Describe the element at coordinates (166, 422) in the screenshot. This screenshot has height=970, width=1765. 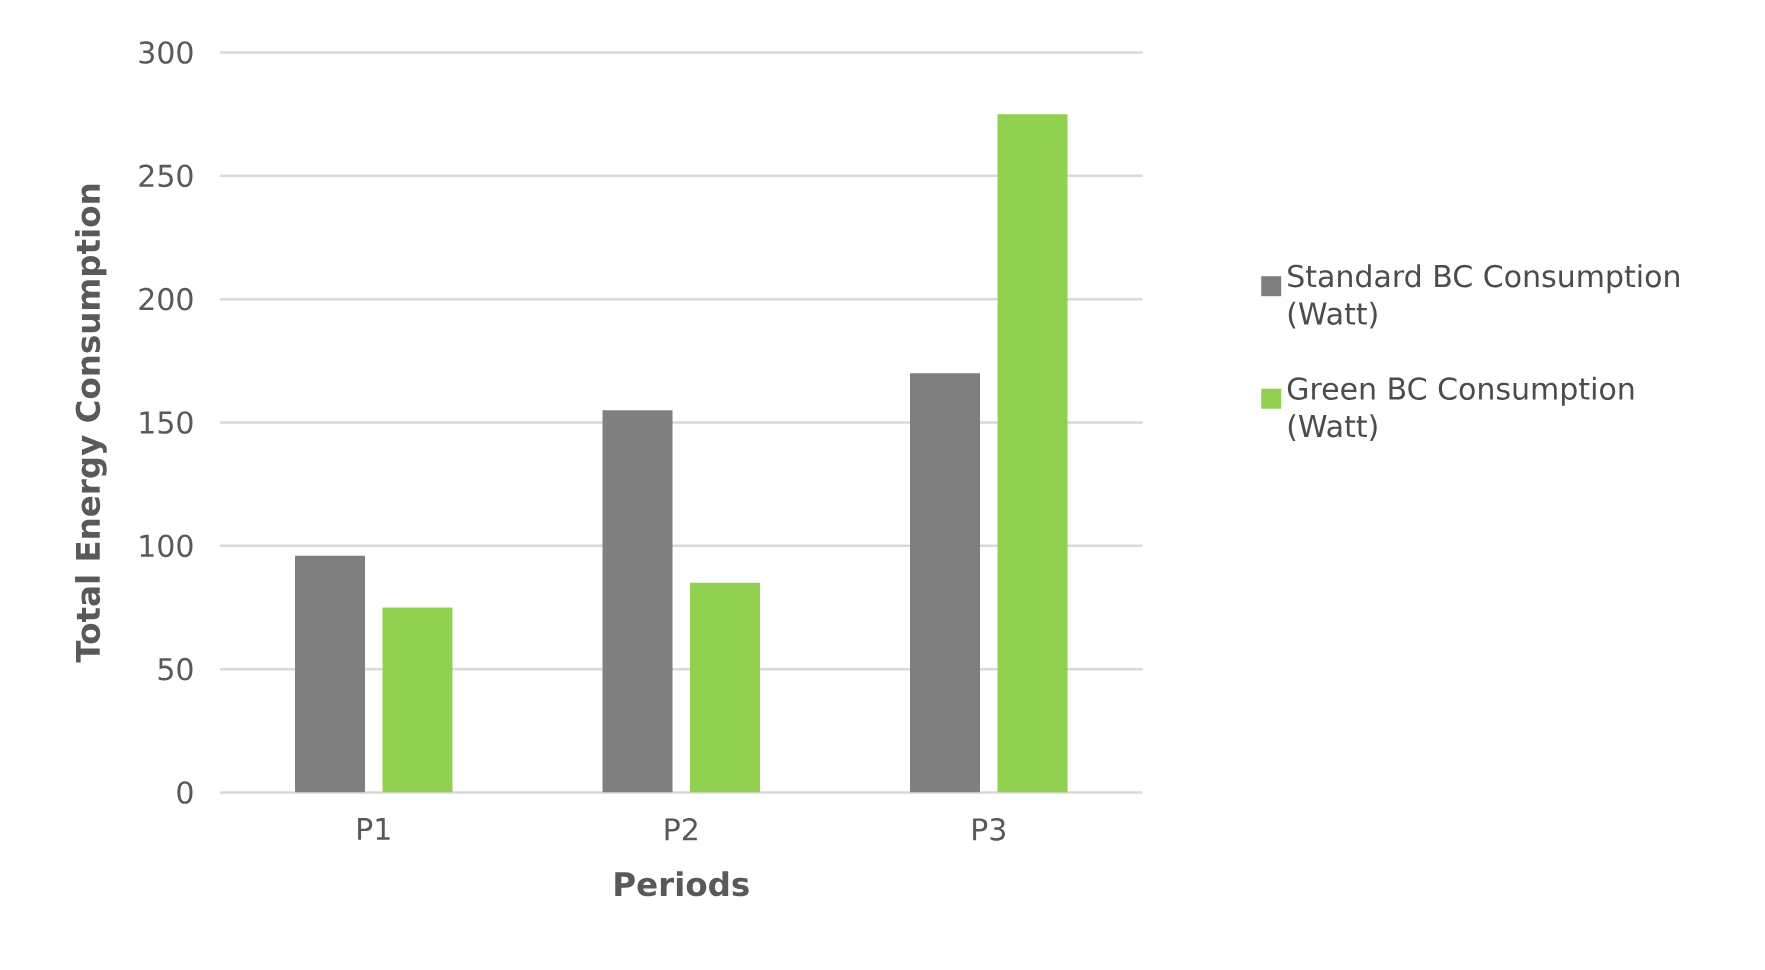
I see `y-tick-label: 150` at that location.